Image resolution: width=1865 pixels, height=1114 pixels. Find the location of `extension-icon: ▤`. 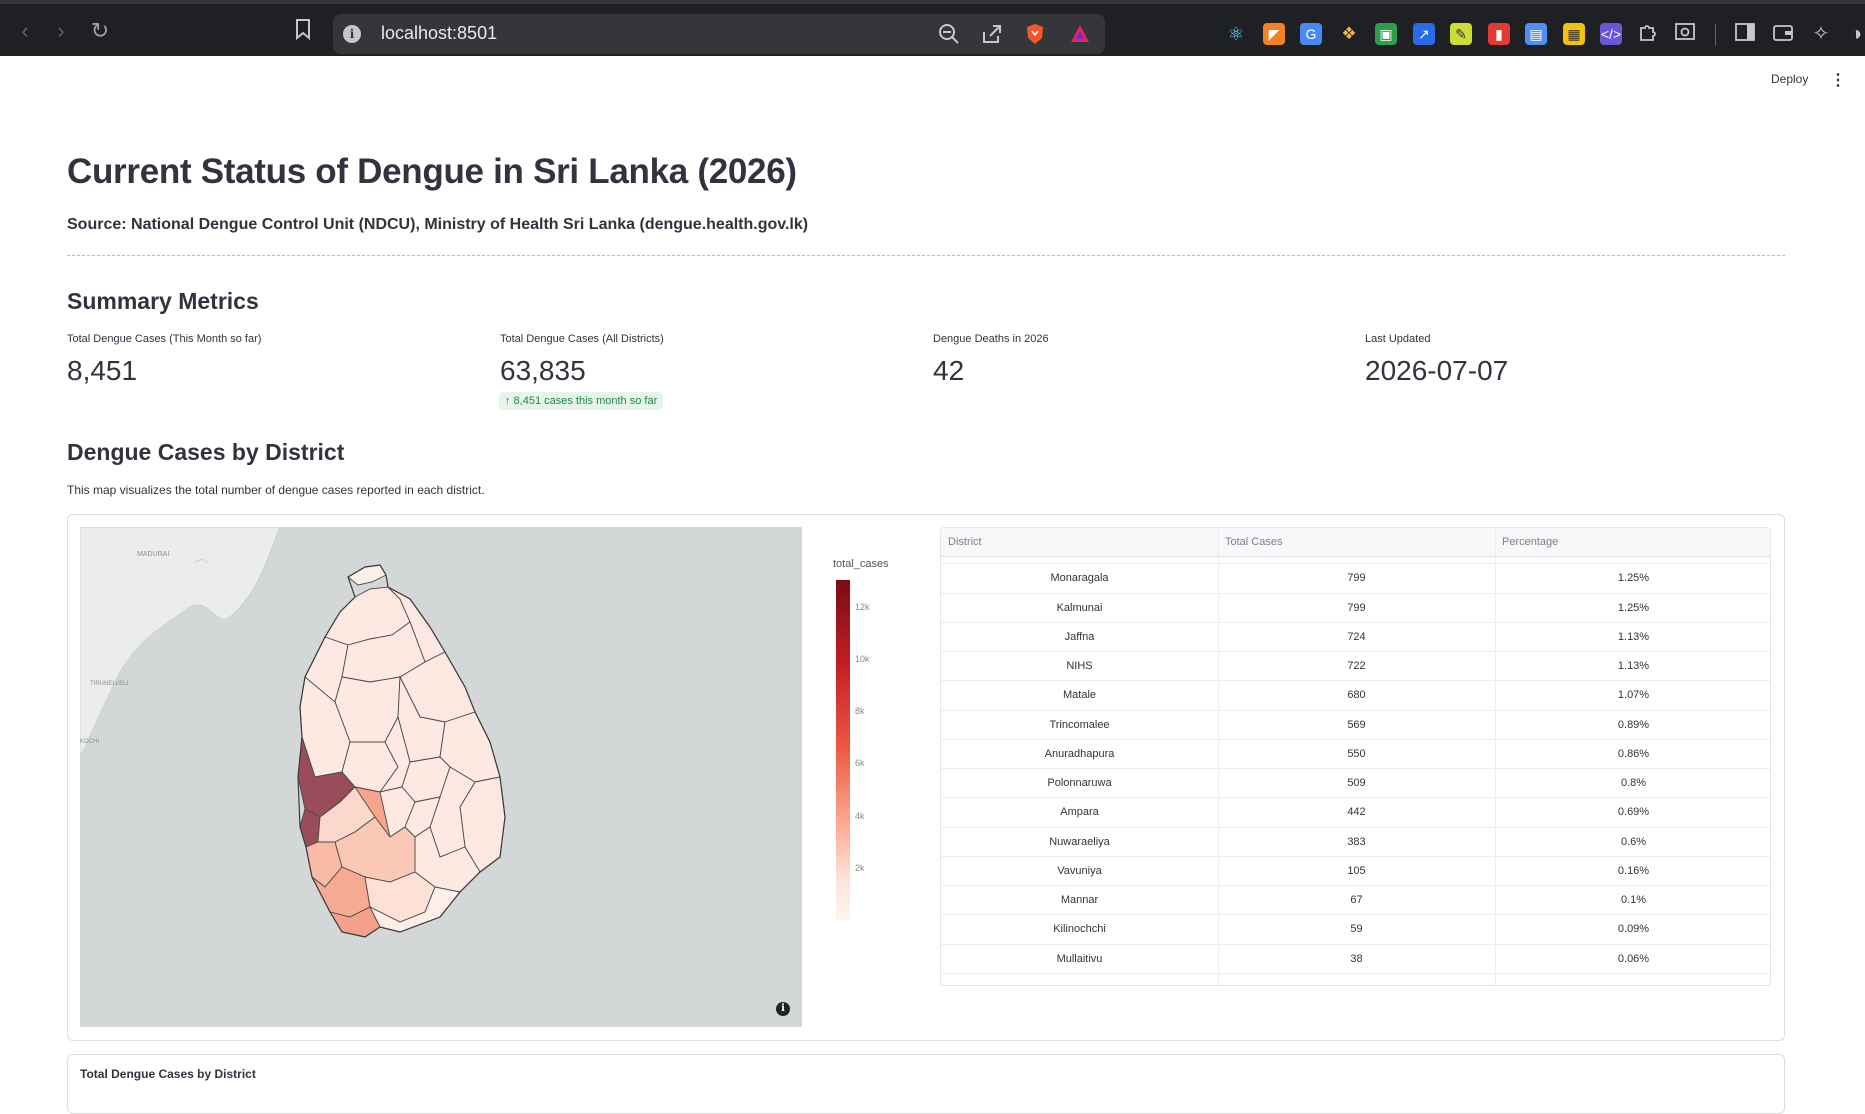

extension-icon: ▤ is located at coordinates (1536, 34).